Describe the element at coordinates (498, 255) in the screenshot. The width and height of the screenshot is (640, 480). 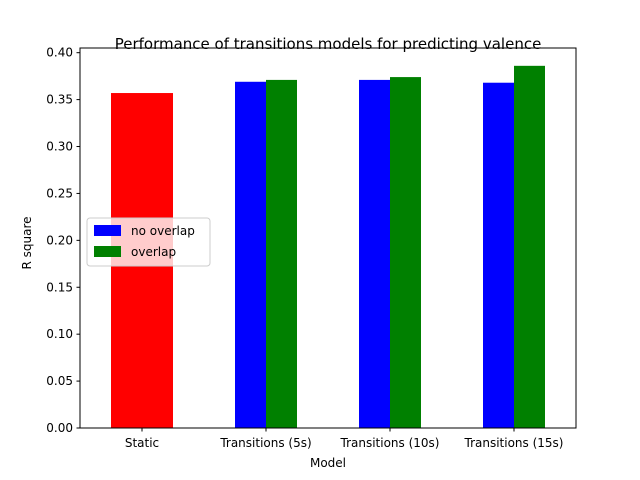
I see `bar-transitions-15s-no-overlap` at that location.